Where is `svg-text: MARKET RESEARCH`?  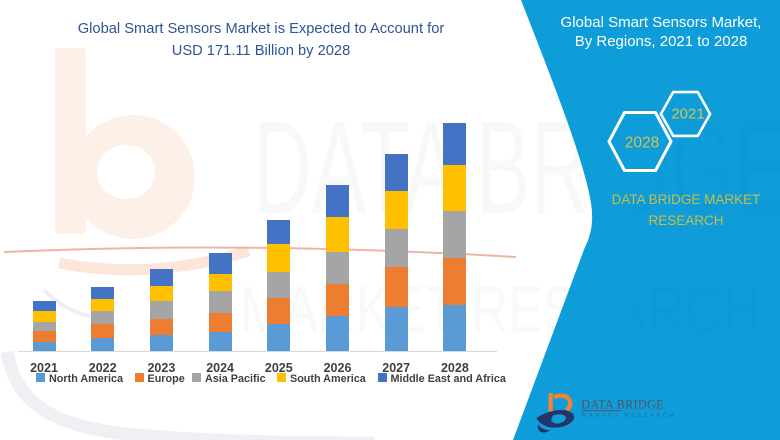 svg-text: MARKET RESEARCH is located at coordinates (629, 416).